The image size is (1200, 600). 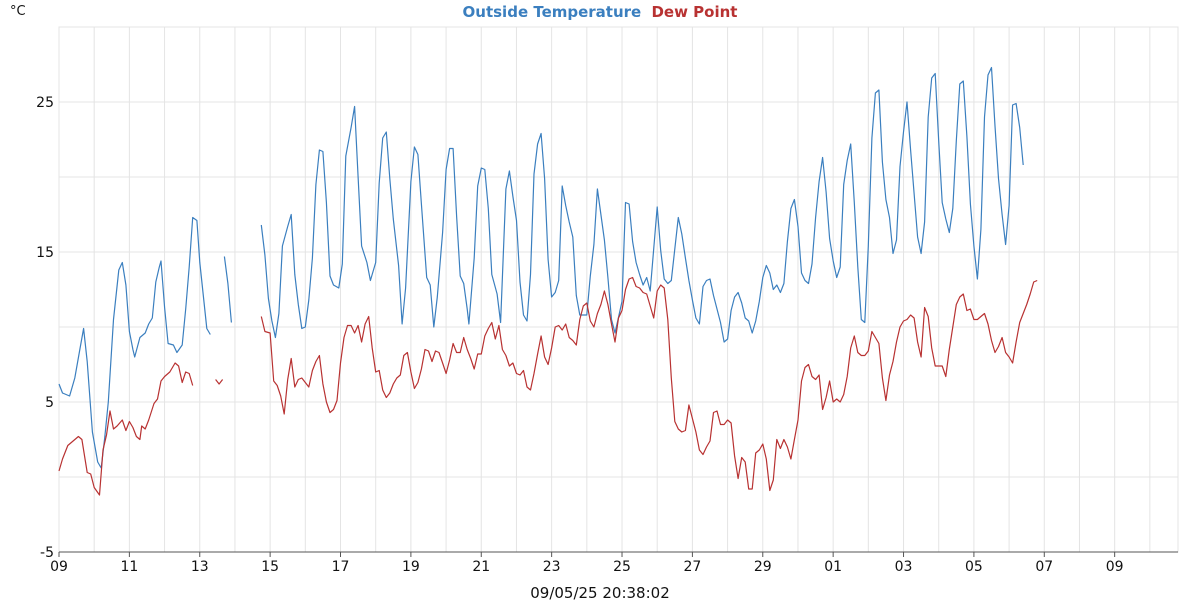 I want to click on x-tick-label: 27, so click(x=692, y=567).